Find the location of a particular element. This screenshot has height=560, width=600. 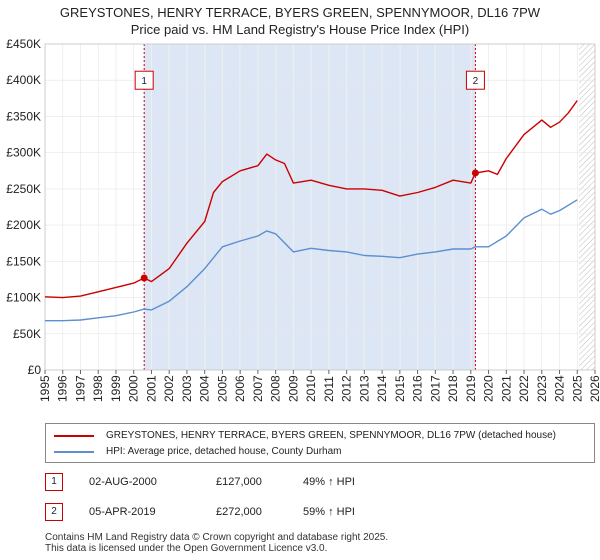

x-tick-label: 2021 is located at coordinates (506, 388).